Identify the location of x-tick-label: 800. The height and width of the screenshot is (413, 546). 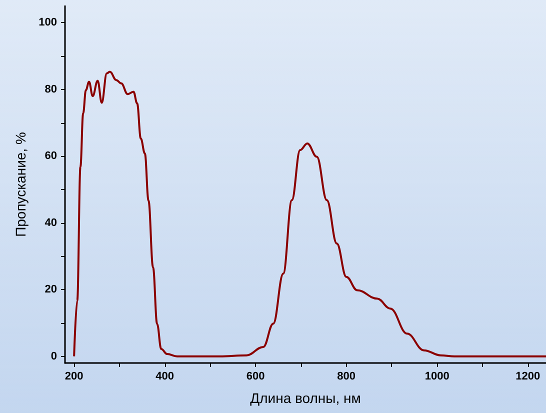
(346, 376).